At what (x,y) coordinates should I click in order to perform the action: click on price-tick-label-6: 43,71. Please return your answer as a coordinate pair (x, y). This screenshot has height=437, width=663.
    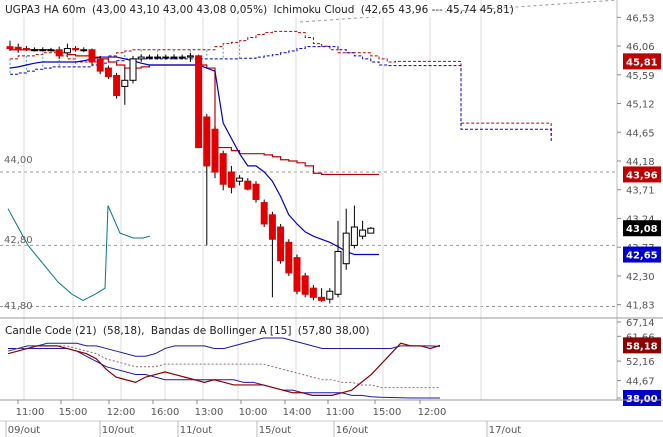
    Looking at the image, I should click on (640, 191).